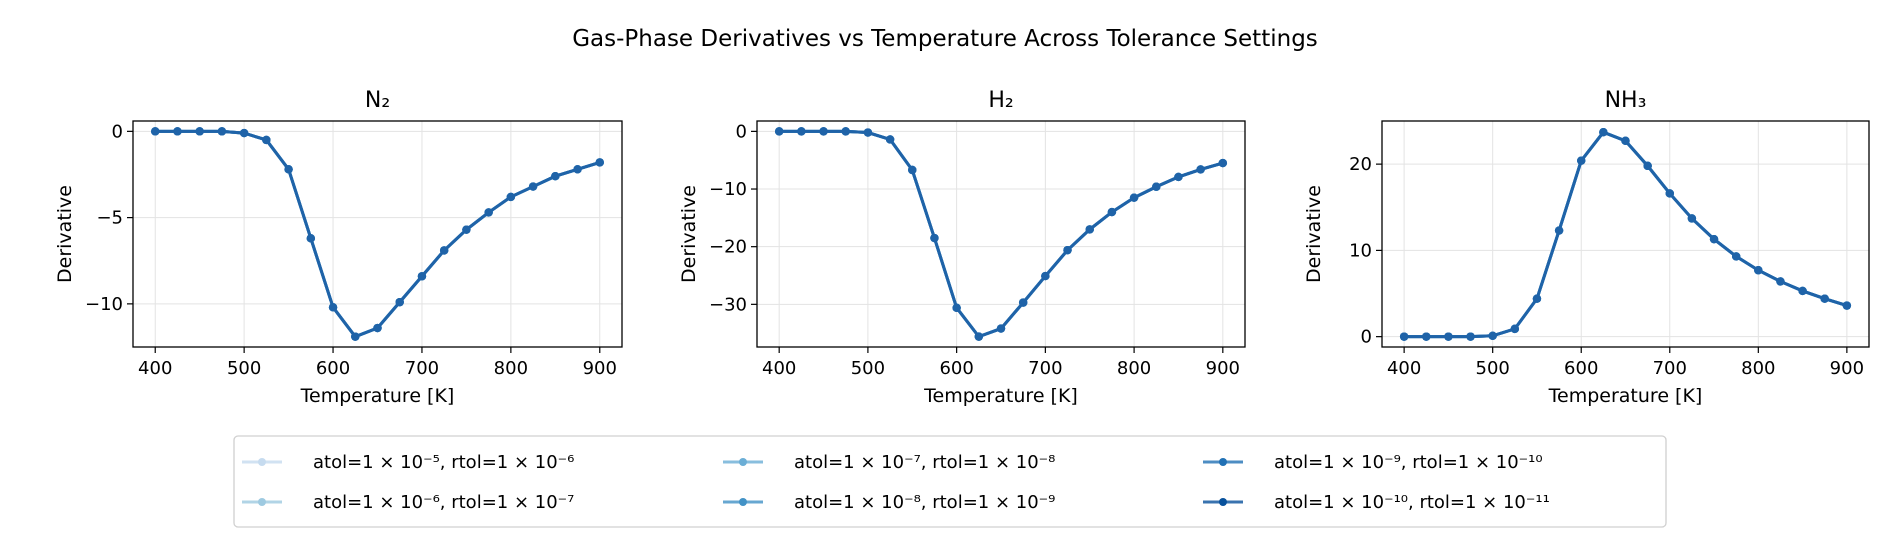 The image size is (1890, 553). I want to click on y-tick-label: 10, so click(1360, 250).